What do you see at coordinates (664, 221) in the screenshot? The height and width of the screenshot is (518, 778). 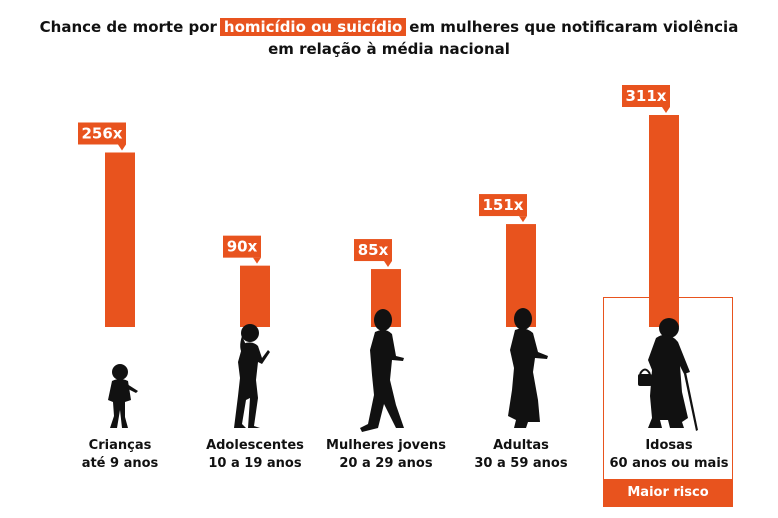 I see `bar-idosas` at bounding box center [664, 221].